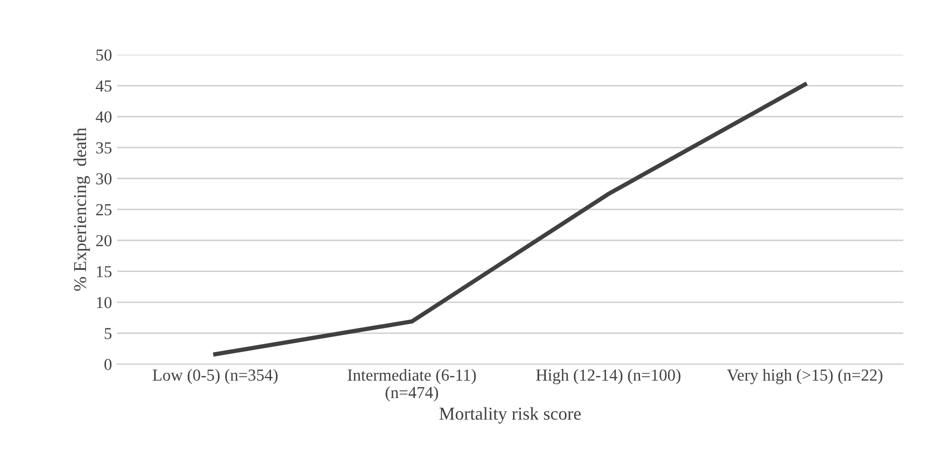 This screenshot has height=476, width=936. Describe the element at coordinates (104, 55) in the screenshot. I see `y-tick-label: 50` at that location.